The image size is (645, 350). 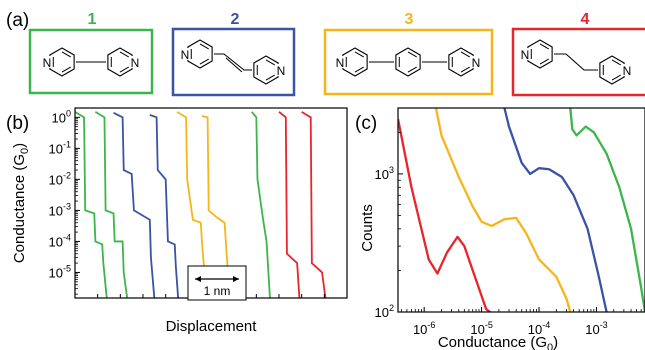 What do you see at coordinates (217, 291) in the screenshot?
I see `scale-bar-label: 1 nm` at bounding box center [217, 291].